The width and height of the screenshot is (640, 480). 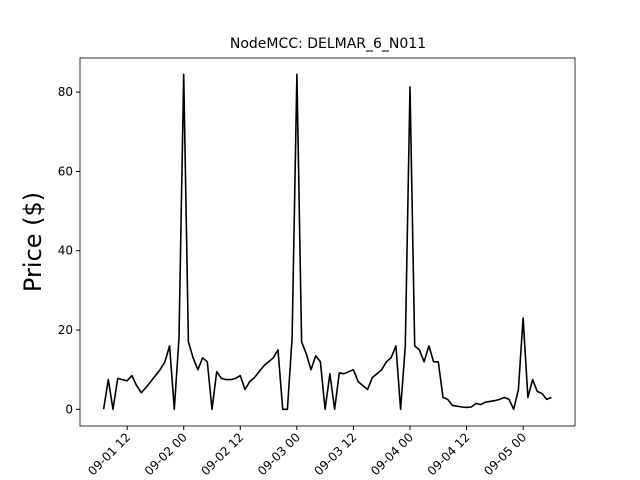 I want to click on chart-title: NodeMCC: DELMAR_6_N011, so click(x=328, y=44).